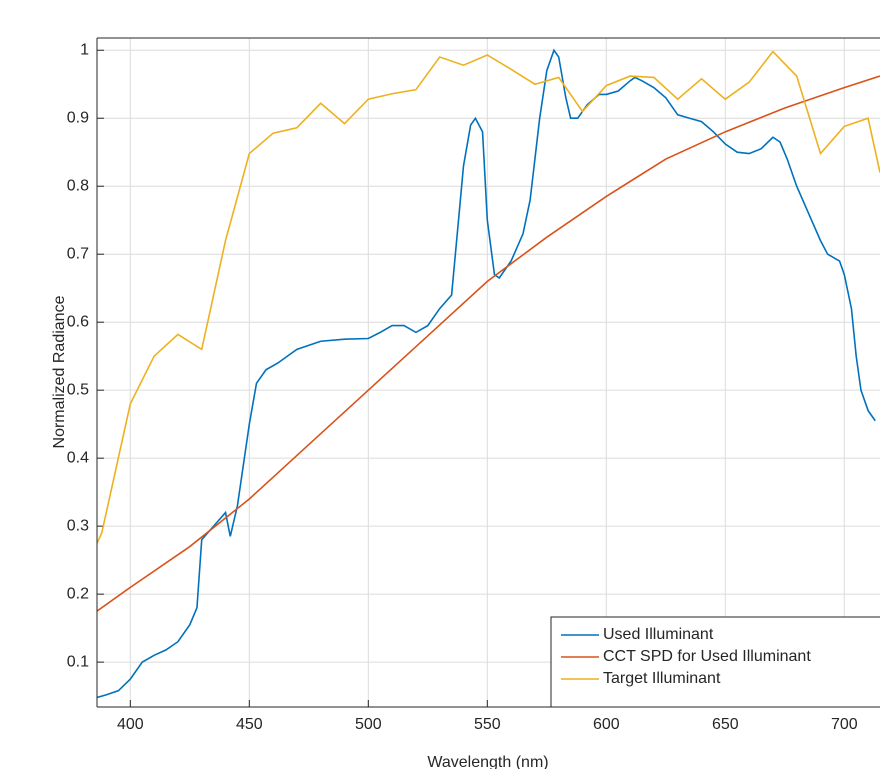 Image resolution: width=880 pixels, height=769 pixels. Describe the element at coordinates (487, 724) in the screenshot. I see `x-tick-label: 550` at that location.